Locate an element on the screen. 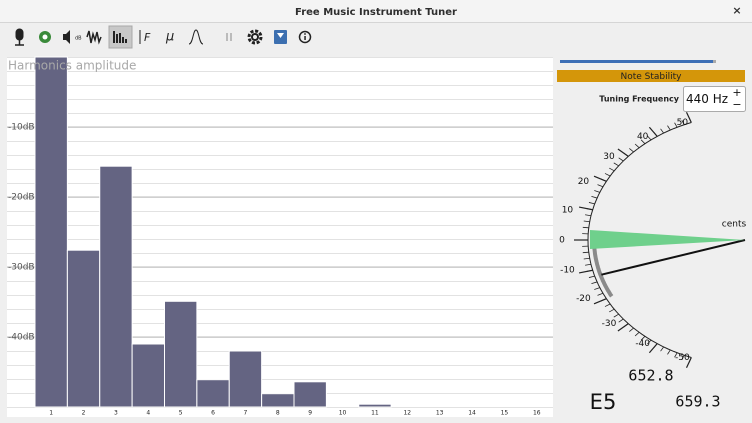 This screenshot has height=423, width=752. micro-button: μ is located at coordinates (169, 37).